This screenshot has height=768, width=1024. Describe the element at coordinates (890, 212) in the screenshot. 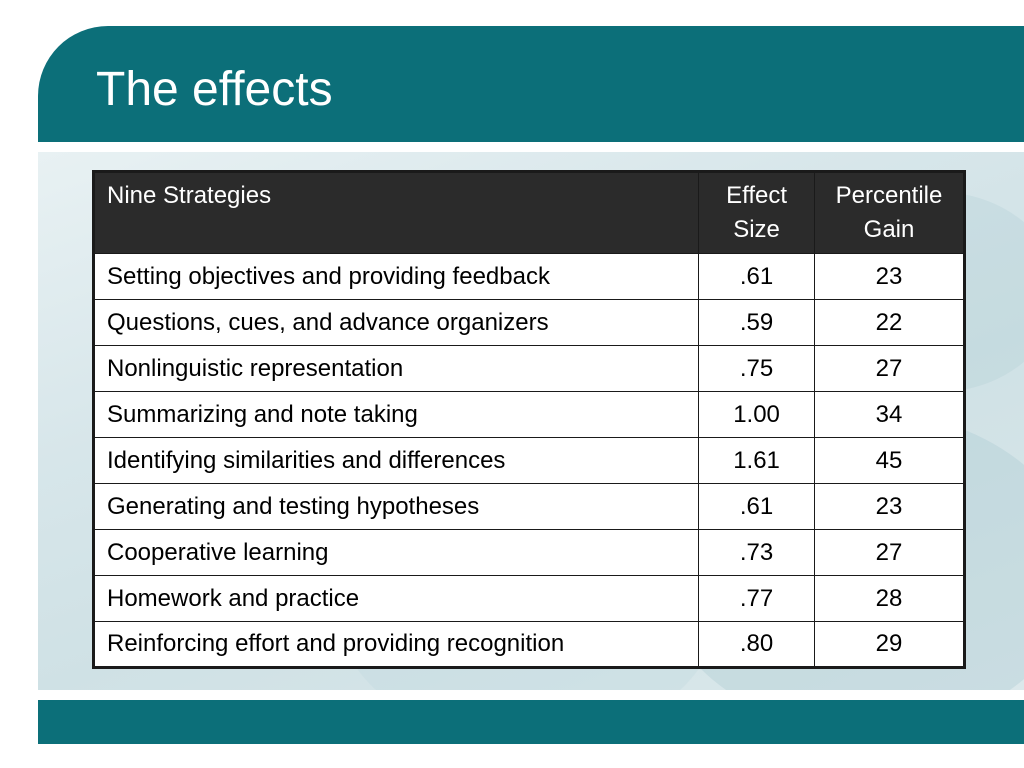

I see `header-percentile-gain: Percentile Gain` at that location.